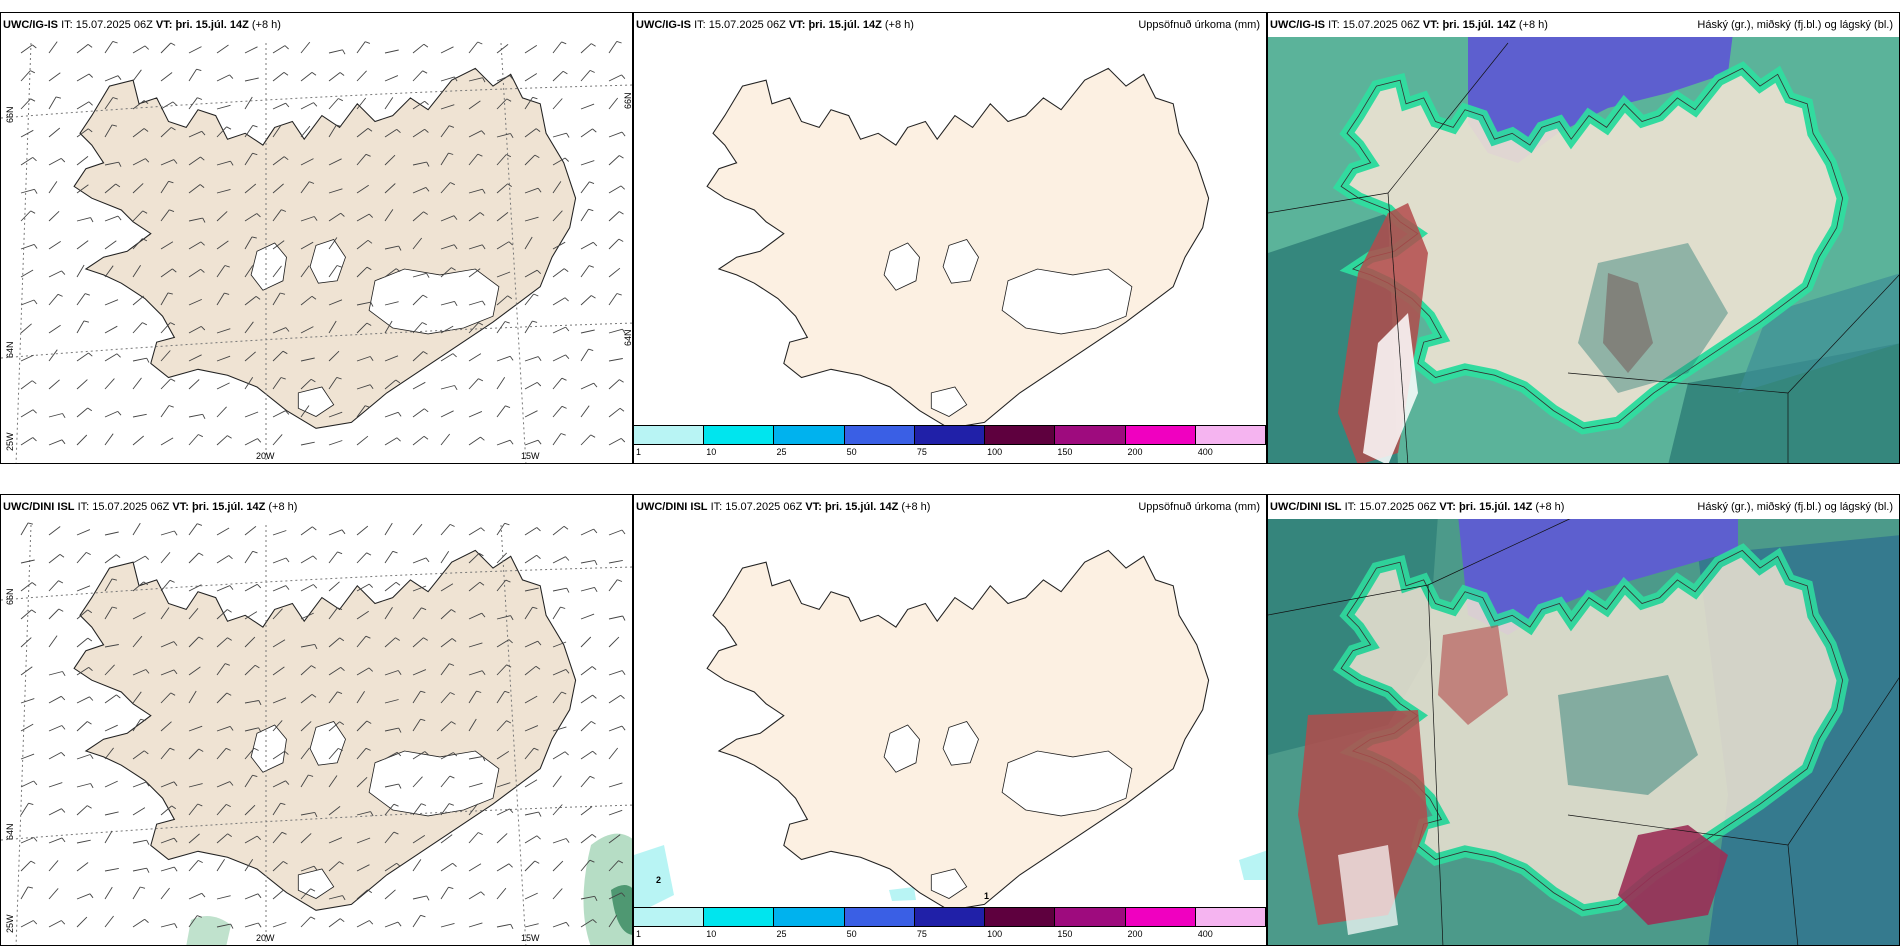  What do you see at coordinates (180, 507) in the screenshot?
I see `valid-time-label: VT:` at bounding box center [180, 507].